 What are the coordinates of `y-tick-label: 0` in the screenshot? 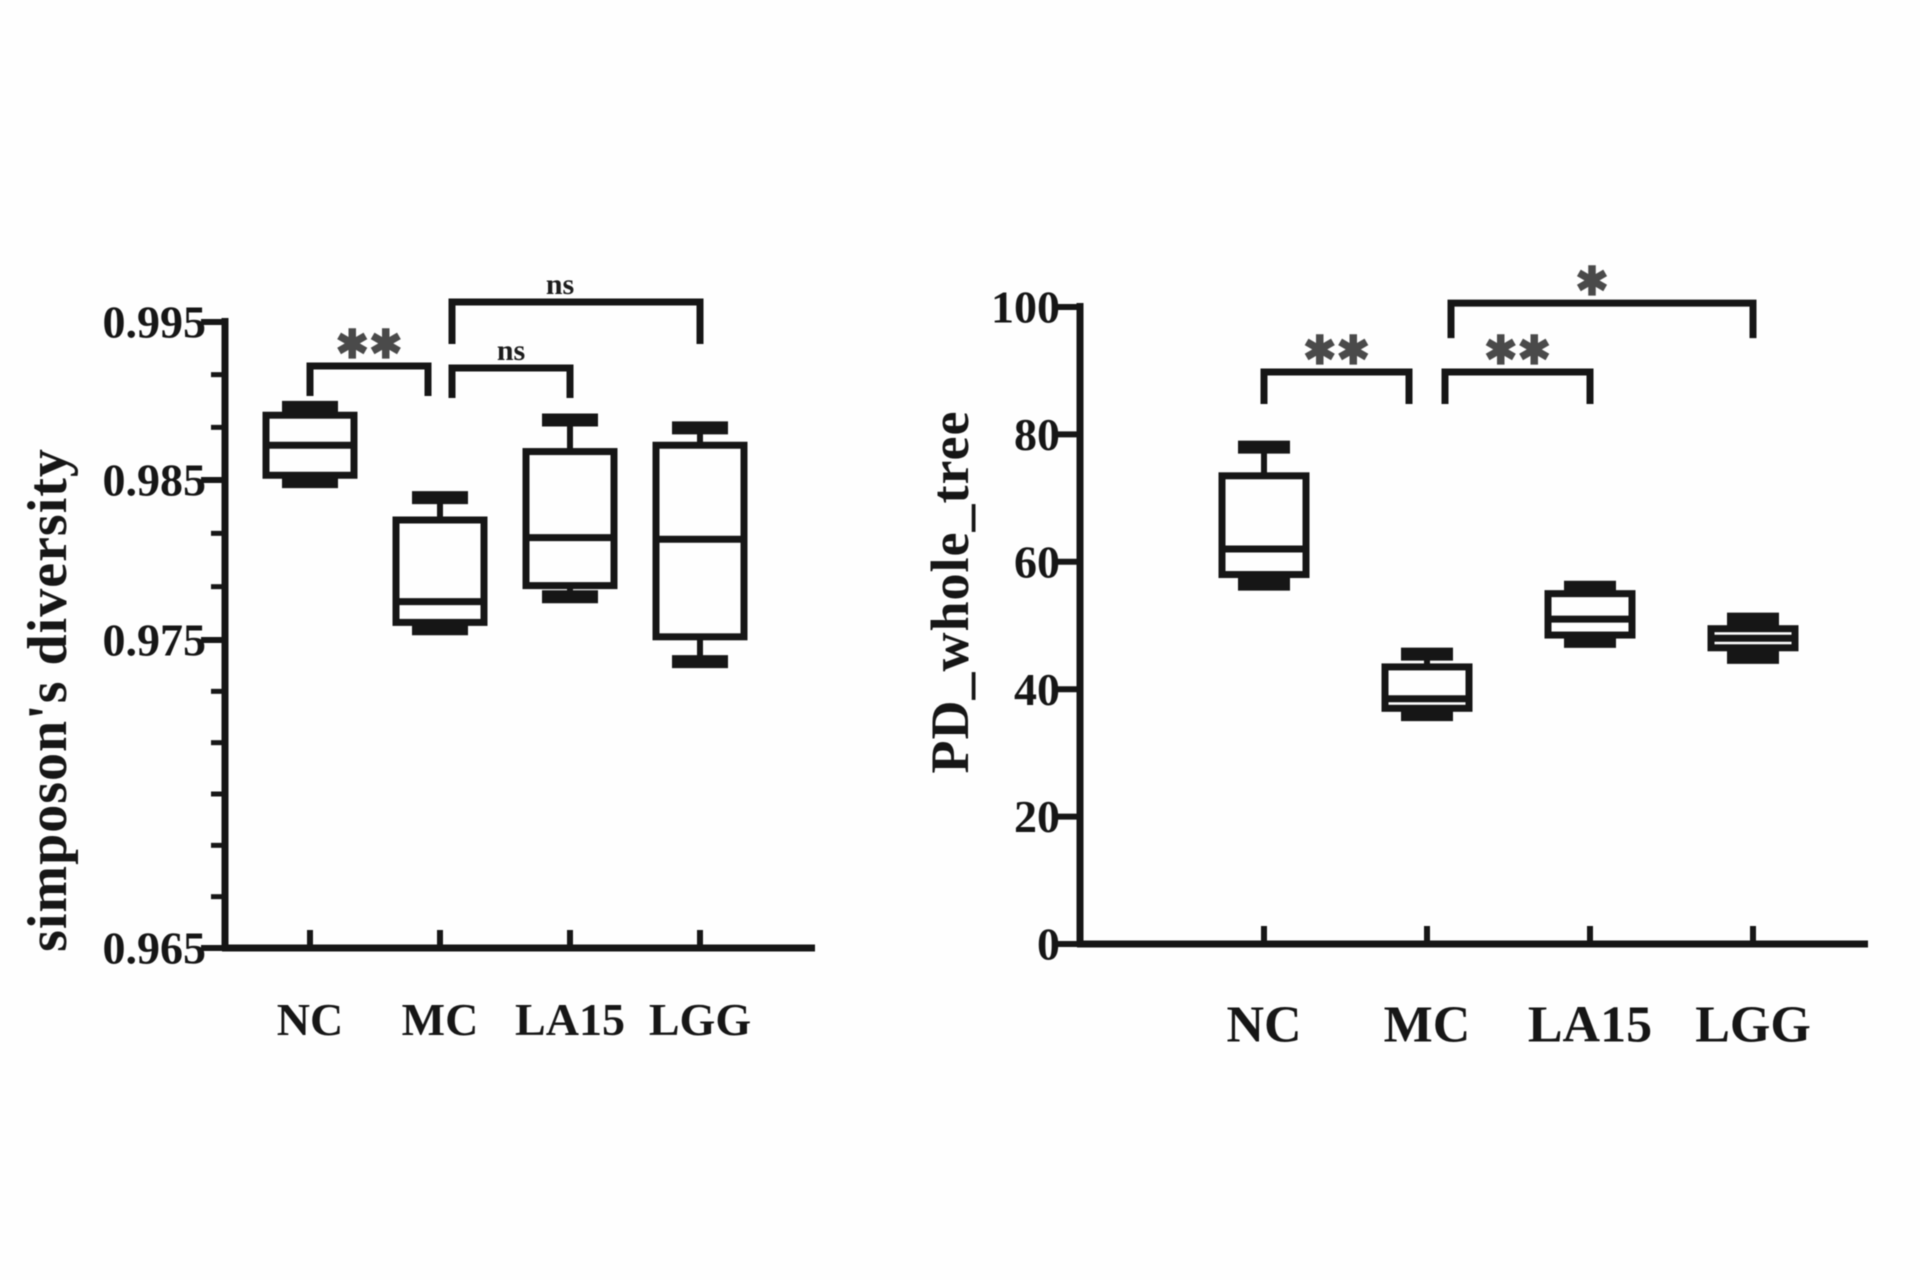 It's located at (1048, 944).